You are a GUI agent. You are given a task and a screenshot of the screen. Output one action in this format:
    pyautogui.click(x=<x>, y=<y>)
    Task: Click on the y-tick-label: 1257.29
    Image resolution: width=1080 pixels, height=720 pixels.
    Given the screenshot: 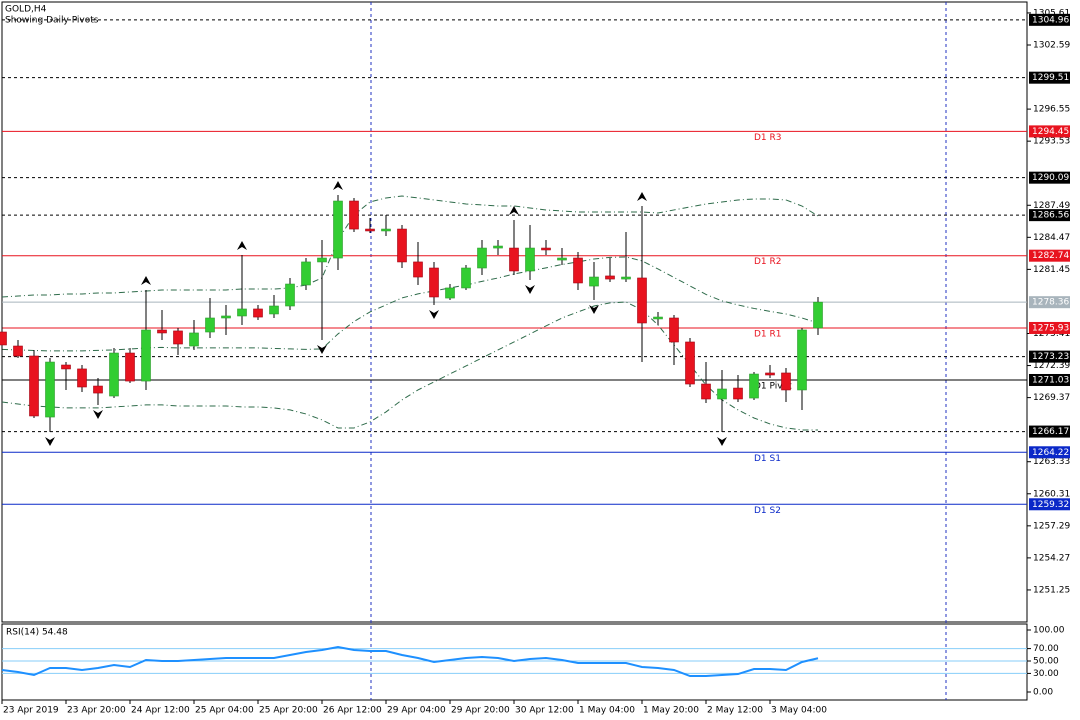 What is the action you would take?
    pyautogui.click(x=1051, y=526)
    